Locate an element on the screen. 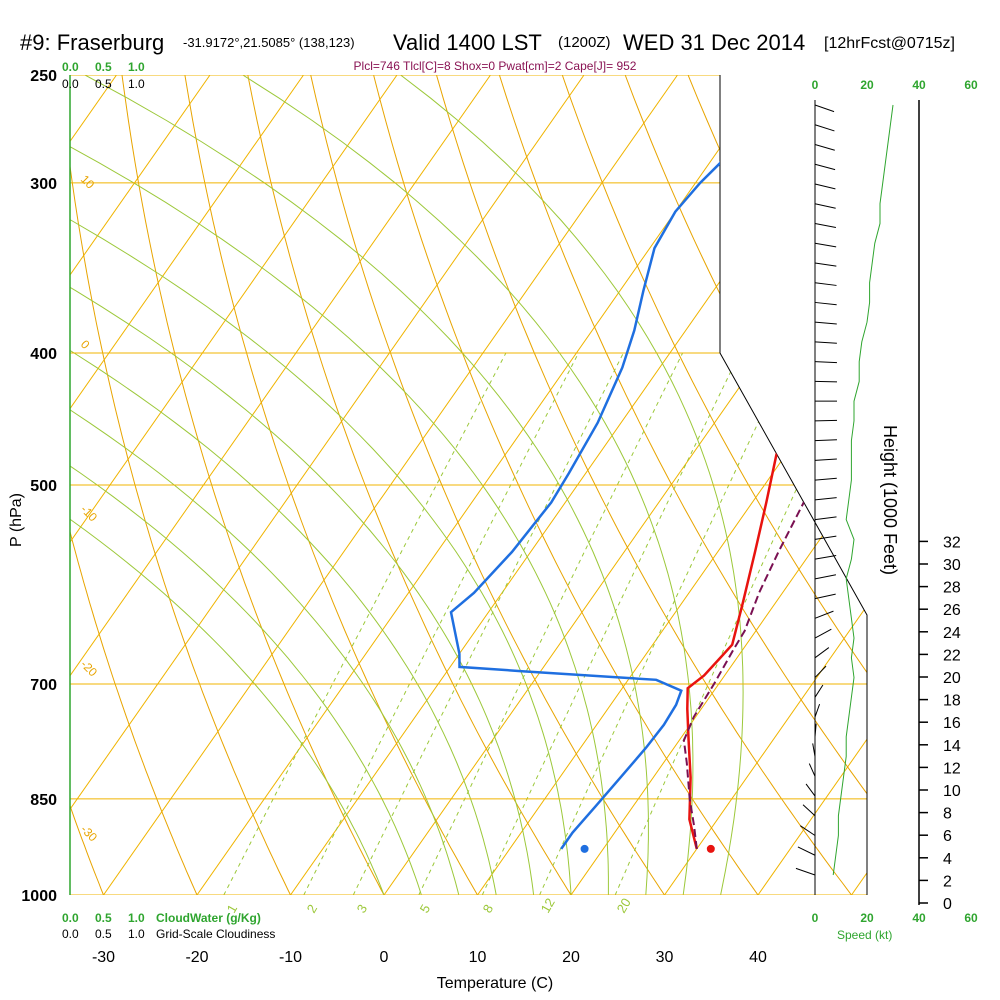 The image size is (1000, 1000). cloudiness-label: Grid-Scale Cloudiness is located at coordinates (215, 934).